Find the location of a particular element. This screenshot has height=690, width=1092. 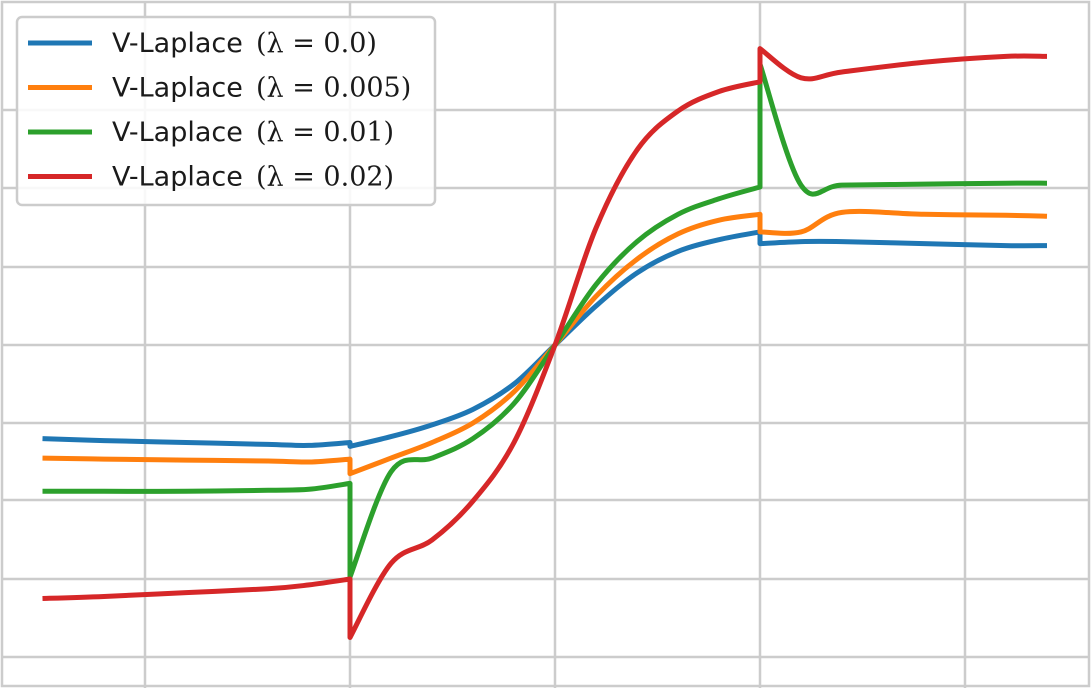

legend-lambda-2: (λ = 0.01) is located at coordinates (325, 132).